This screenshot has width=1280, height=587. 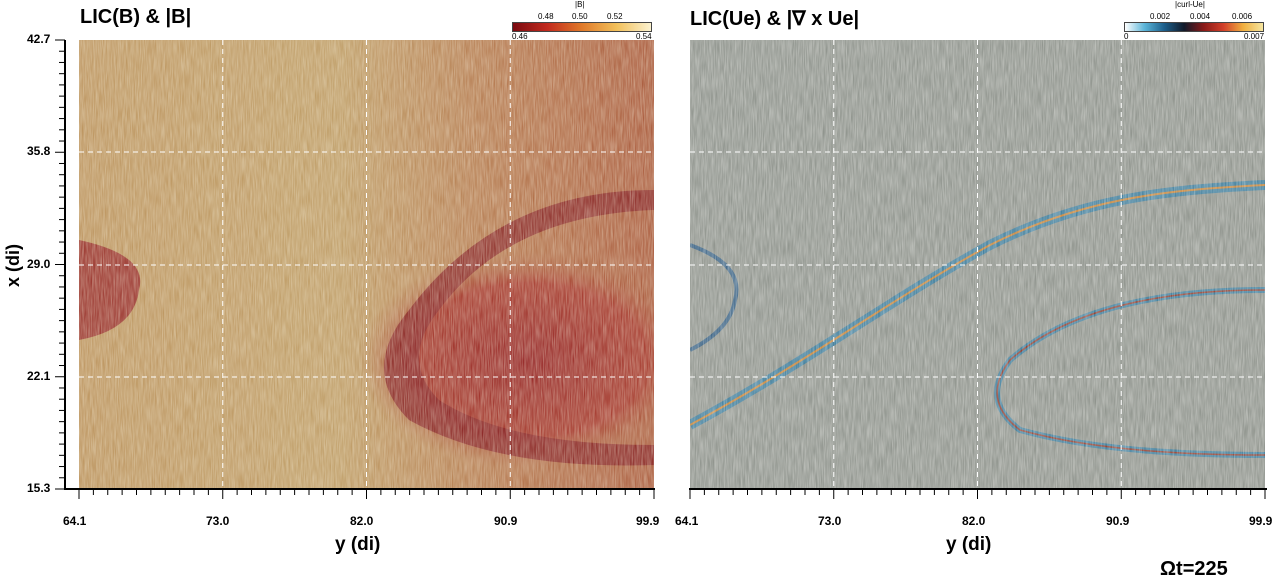 What do you see at coordinates (546, 16) in the screenshot?
I see `left-colorbar-tick: 0.48` at bounding box center [546, 16].